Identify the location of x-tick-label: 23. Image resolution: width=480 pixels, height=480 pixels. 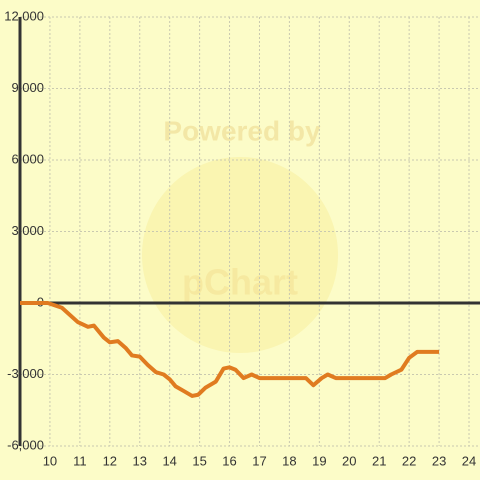
(439, 460).